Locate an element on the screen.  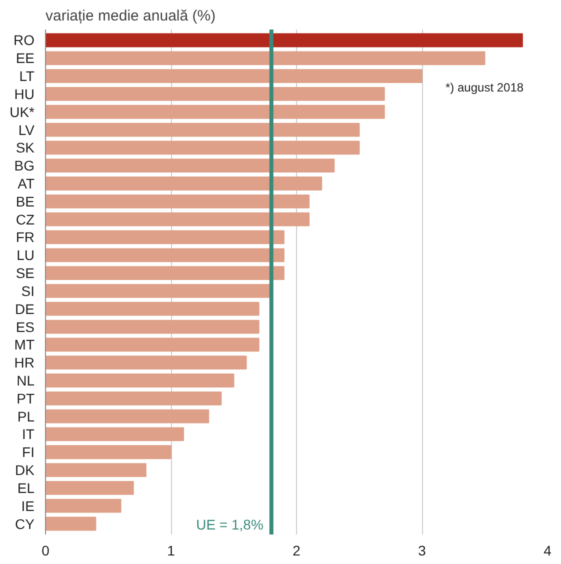
y-tick-label: BG is located at coordinates (24, 166).